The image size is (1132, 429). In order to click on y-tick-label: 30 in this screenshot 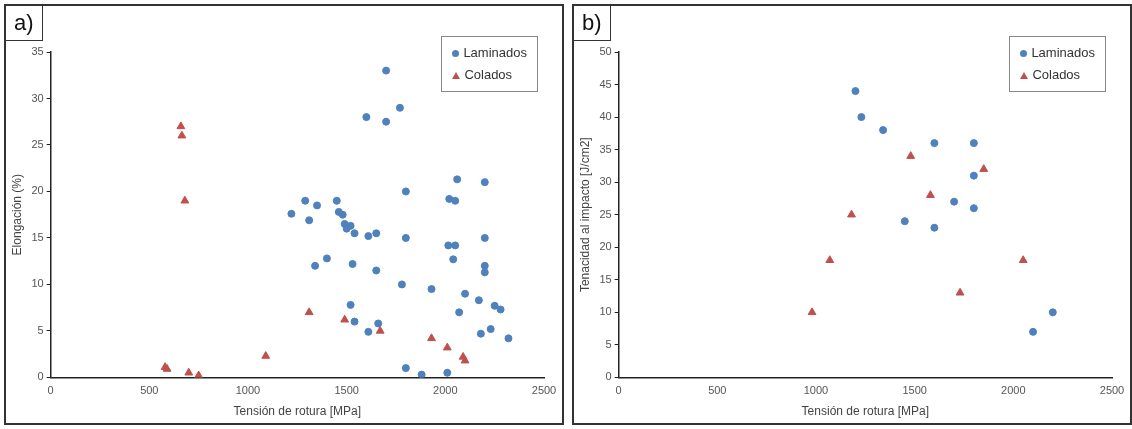, I will do `click(605, 181)`.